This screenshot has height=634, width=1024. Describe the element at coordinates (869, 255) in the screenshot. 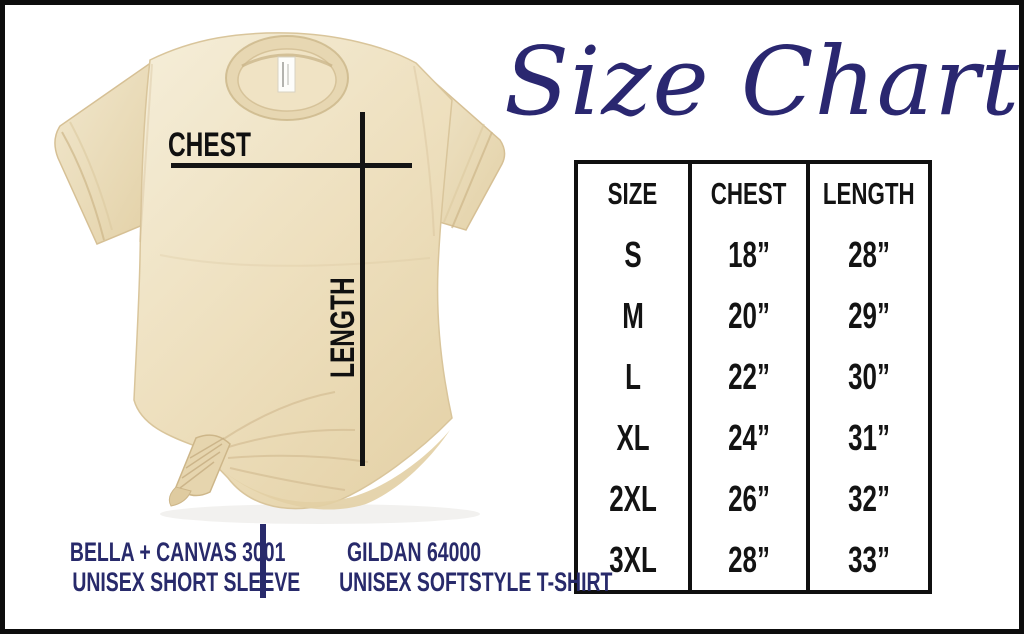

I see `table-cell-length-s: 28”` at that location.